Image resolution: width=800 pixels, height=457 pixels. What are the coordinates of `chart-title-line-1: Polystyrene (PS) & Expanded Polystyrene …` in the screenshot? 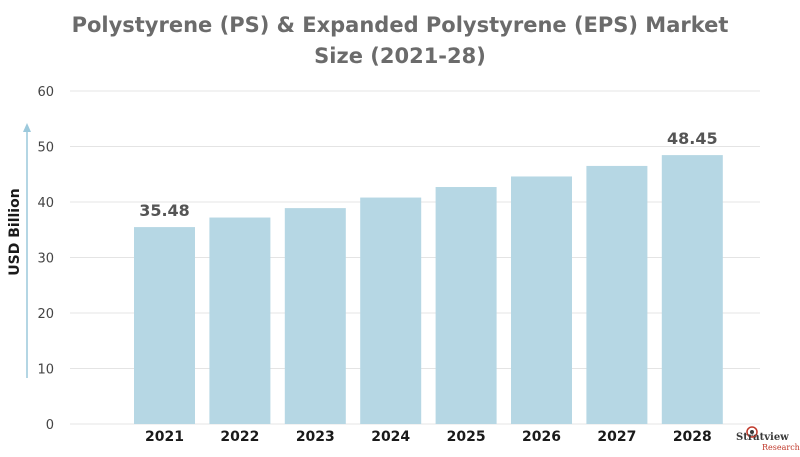 It's located at (400, 25).